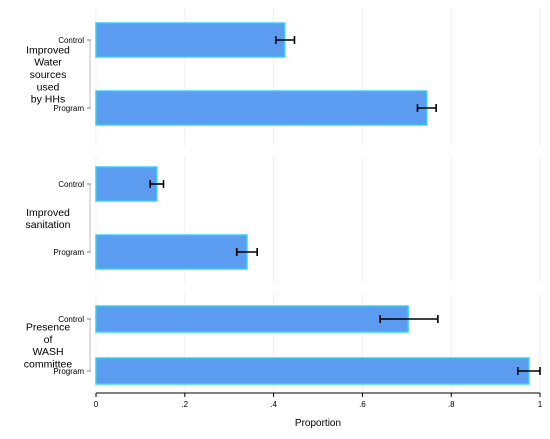  What do you see at coordinates (362, 404) in the screenshot?
I see `x-tick-label-3: .6` at bounding box center [362, 404].